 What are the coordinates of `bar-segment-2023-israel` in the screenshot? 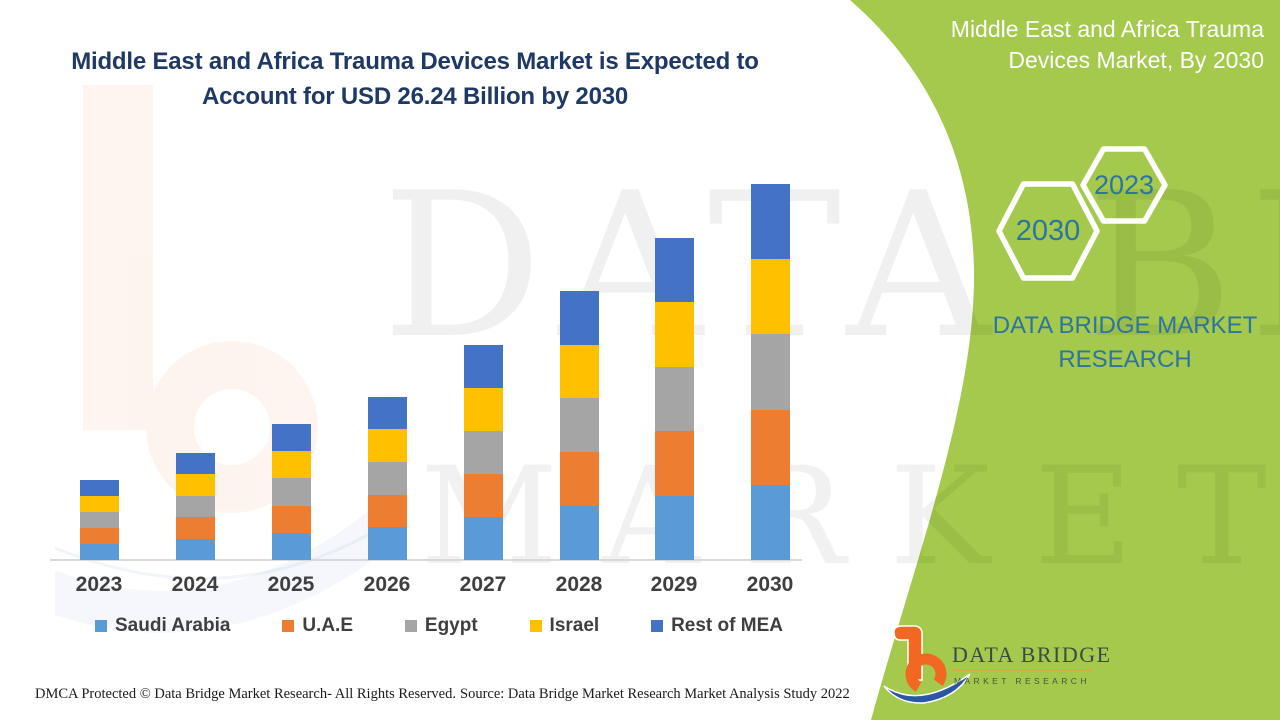 It's located at (99, 503).